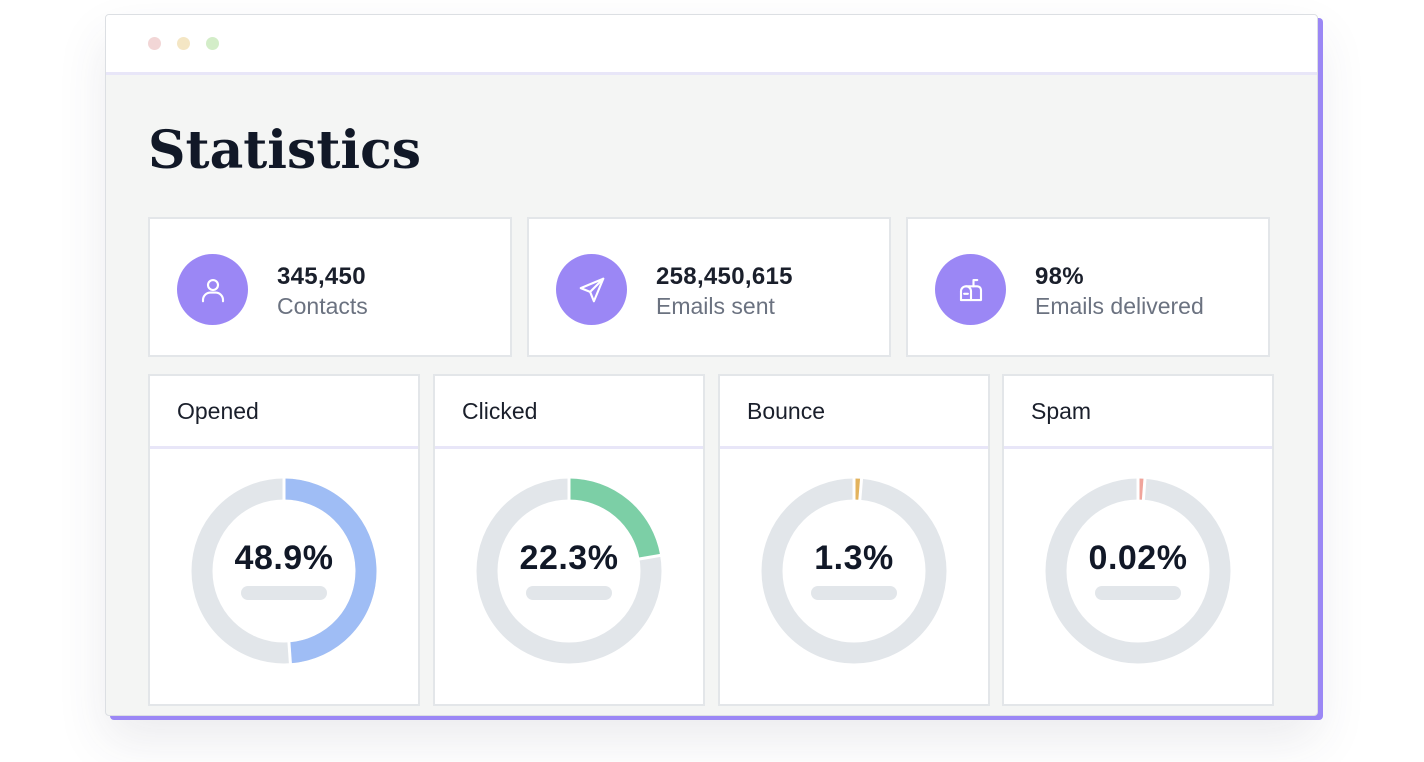  I want to click on opened-donut-chart, so click(284, 571).